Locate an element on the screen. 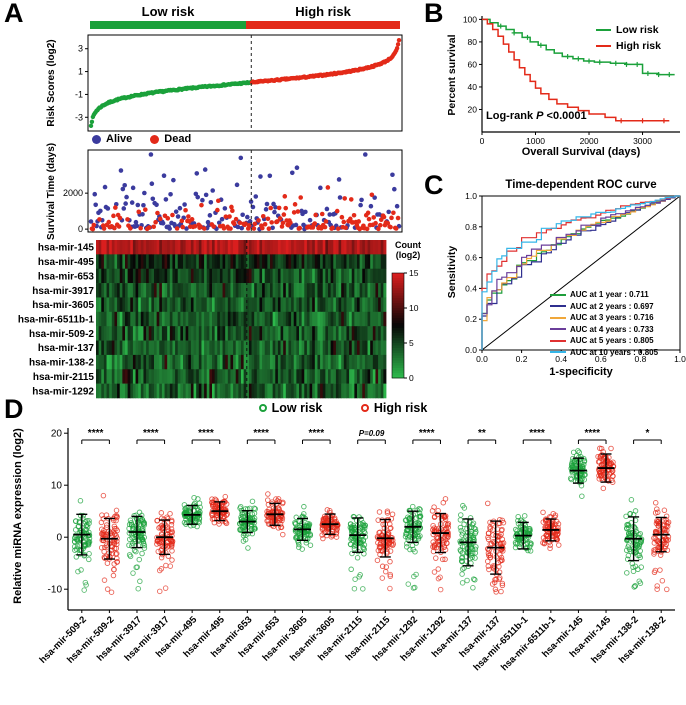 This screenshot has height=705, width=686. roc-plot: 0.0 0.2 0.4 0.6 0.8 1.0 0.0 0.2 0.4 0.6 0.8 1.0 is located at coordinates (575, 277).